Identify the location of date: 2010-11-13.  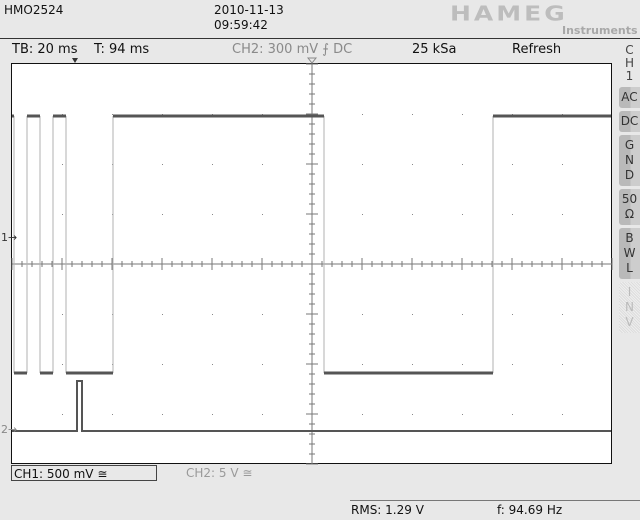
(249, 10).